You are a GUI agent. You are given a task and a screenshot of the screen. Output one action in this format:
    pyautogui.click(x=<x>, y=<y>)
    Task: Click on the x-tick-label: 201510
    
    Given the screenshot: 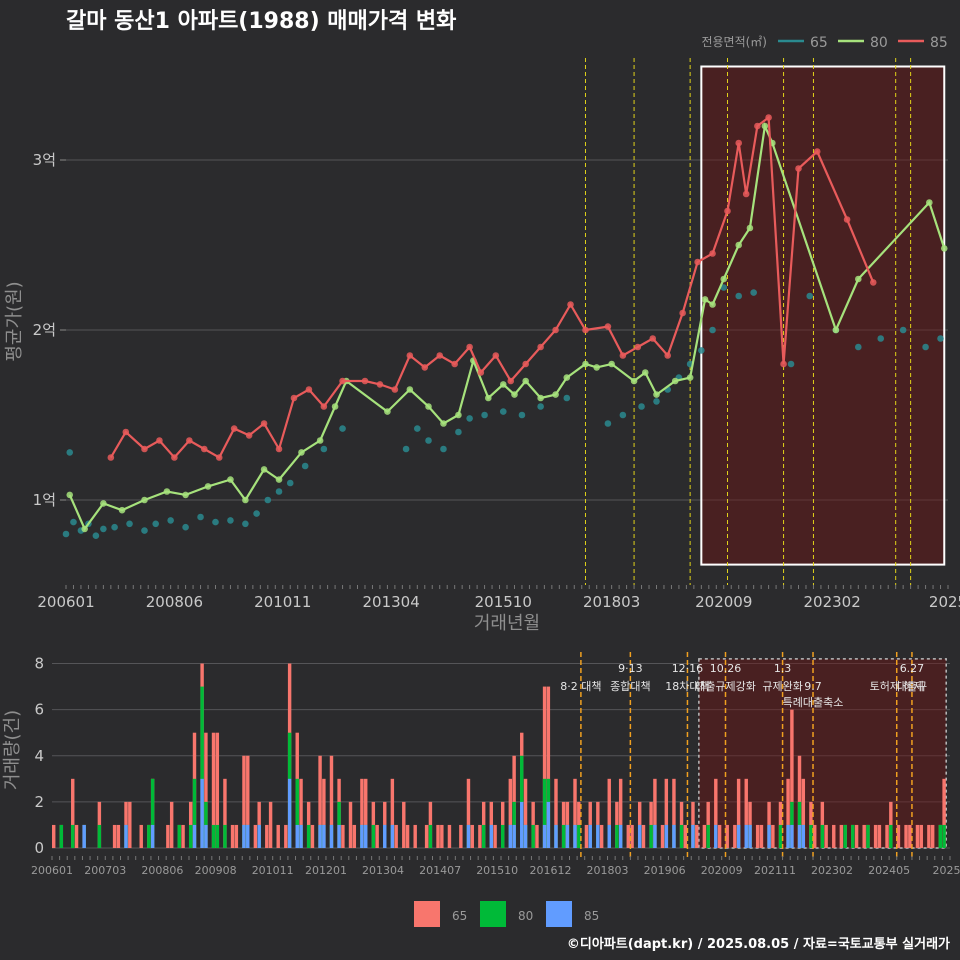 What is the action you would take?
    pyautogui.click(x=497, y=870)
    